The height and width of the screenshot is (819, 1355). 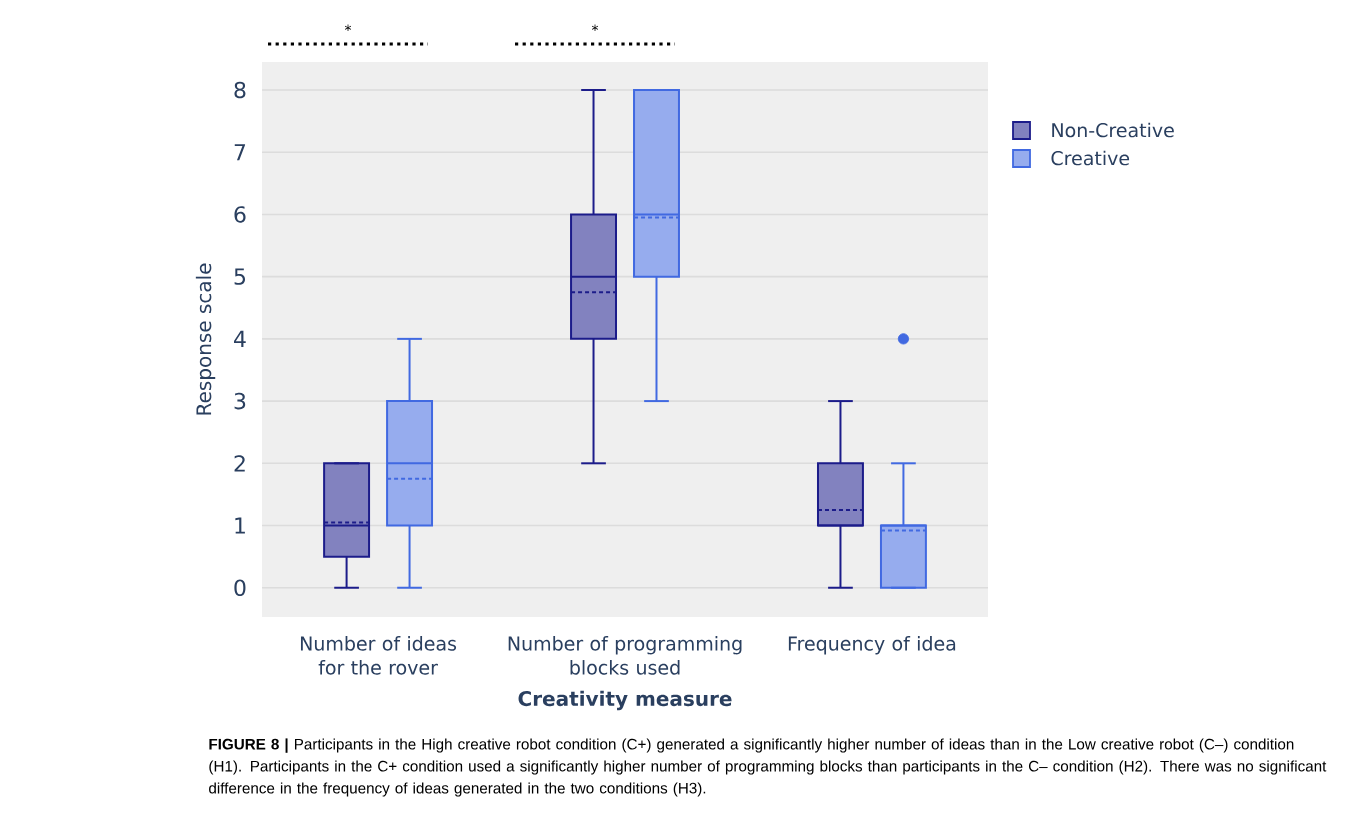 I want to click on legend-label: Creative, so click(x=1090, y=158).